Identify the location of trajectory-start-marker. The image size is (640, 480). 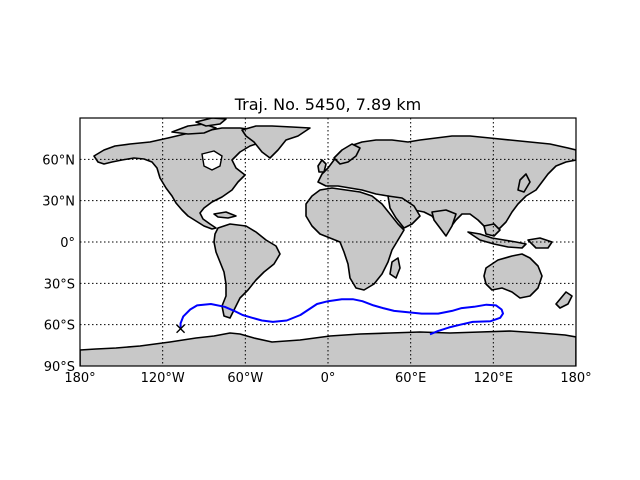
(181, 329).